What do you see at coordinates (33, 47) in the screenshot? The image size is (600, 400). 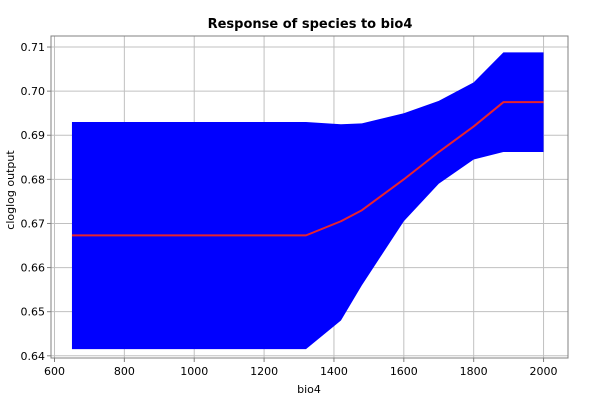 I see `y-tick-label: 0.71` at bounding box center [33, 47].